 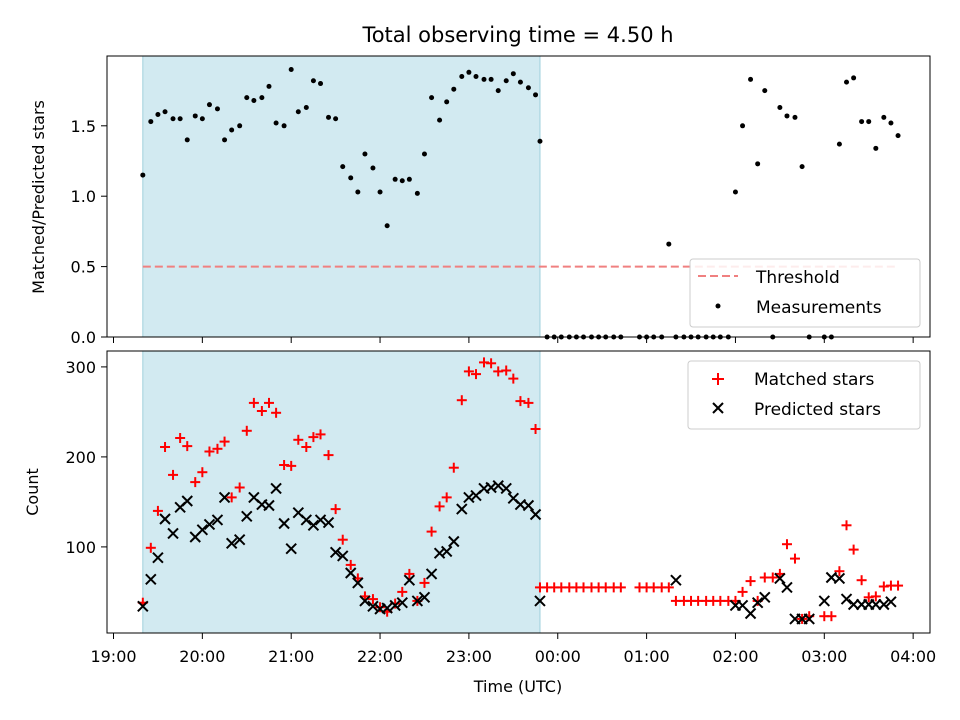 What do you see at coordinates (469, 656) in the screenshot?
I see `x-tick-label: 23:00` at bounding box center [469, 656].